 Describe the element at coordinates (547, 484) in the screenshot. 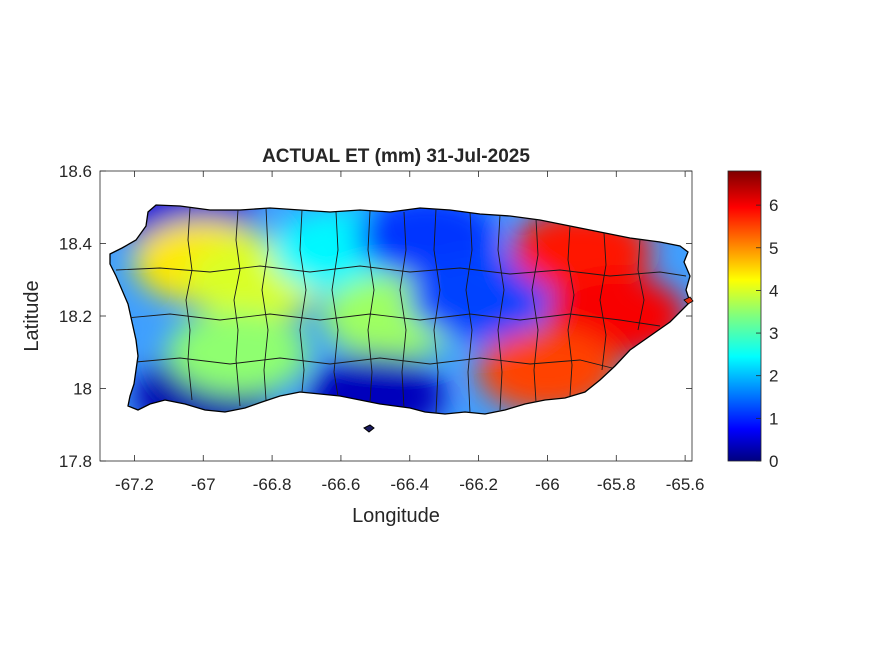

I see `x-tick-label: -66` at that location.